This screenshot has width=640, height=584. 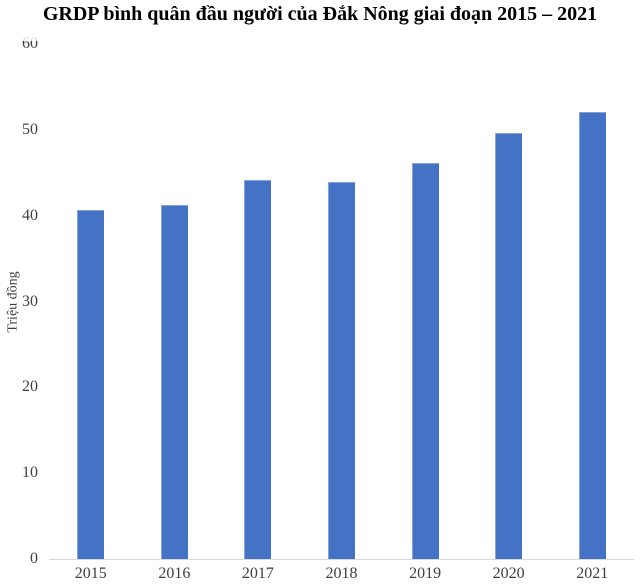 I want to click on y-tick-label-10: 10, so click(x=30, y=473).